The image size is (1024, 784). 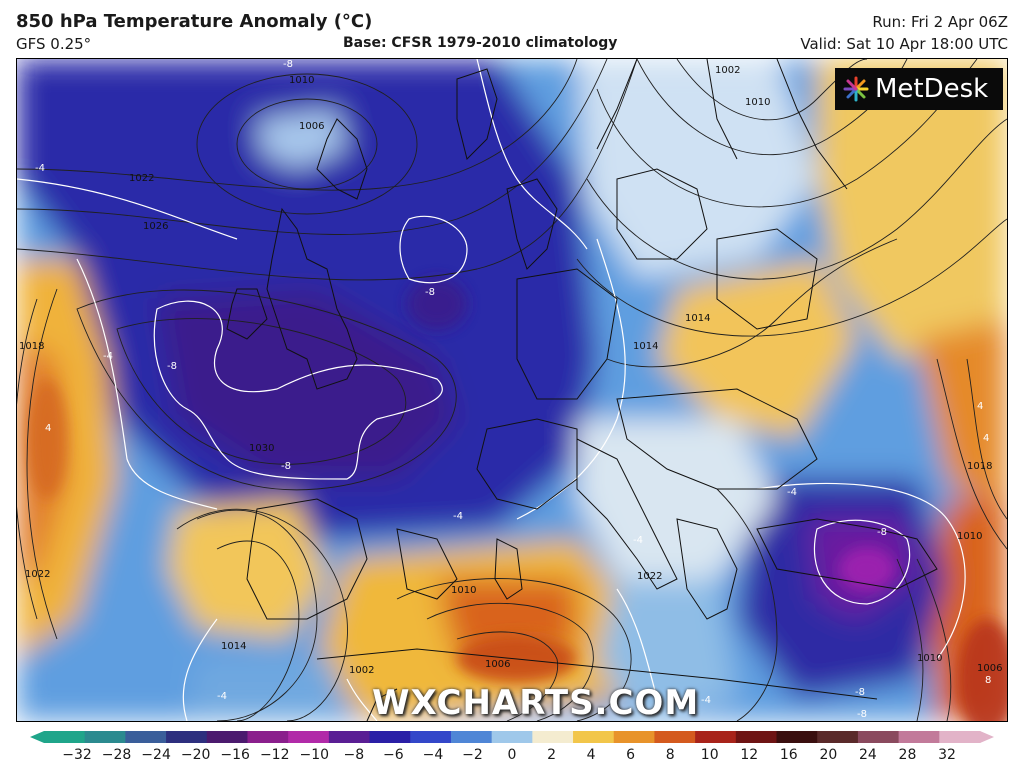 What do you see at coordinates (591, 755) in the screenshot?
I see `colorbar-tick-label: 4` at bounding box center [591, 755].